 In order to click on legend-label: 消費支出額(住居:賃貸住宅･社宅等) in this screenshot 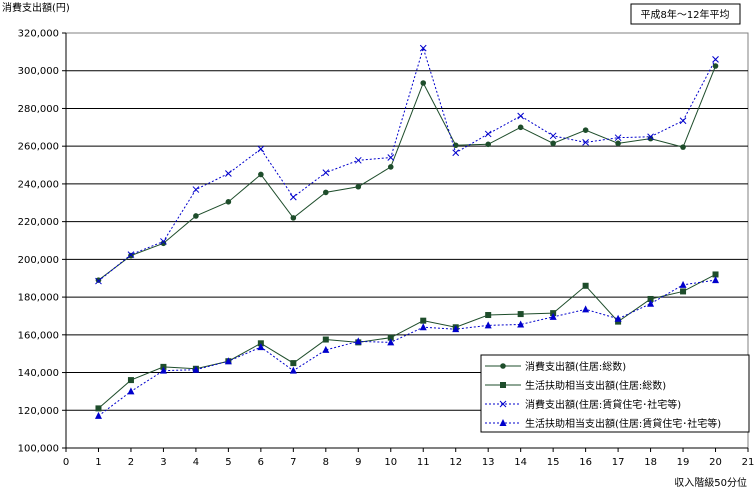, I will do `click(603, 404)`.